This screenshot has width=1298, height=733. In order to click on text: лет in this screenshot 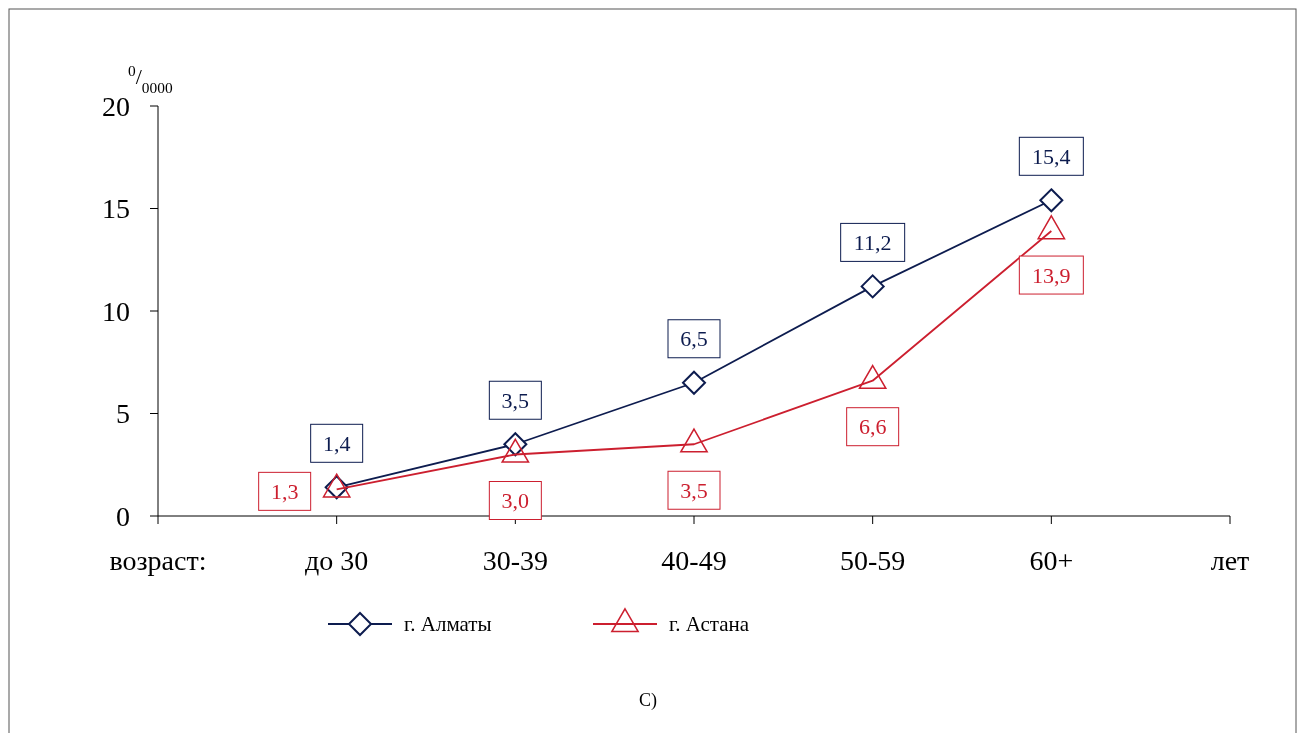, I will do `click(1230, 560)`.